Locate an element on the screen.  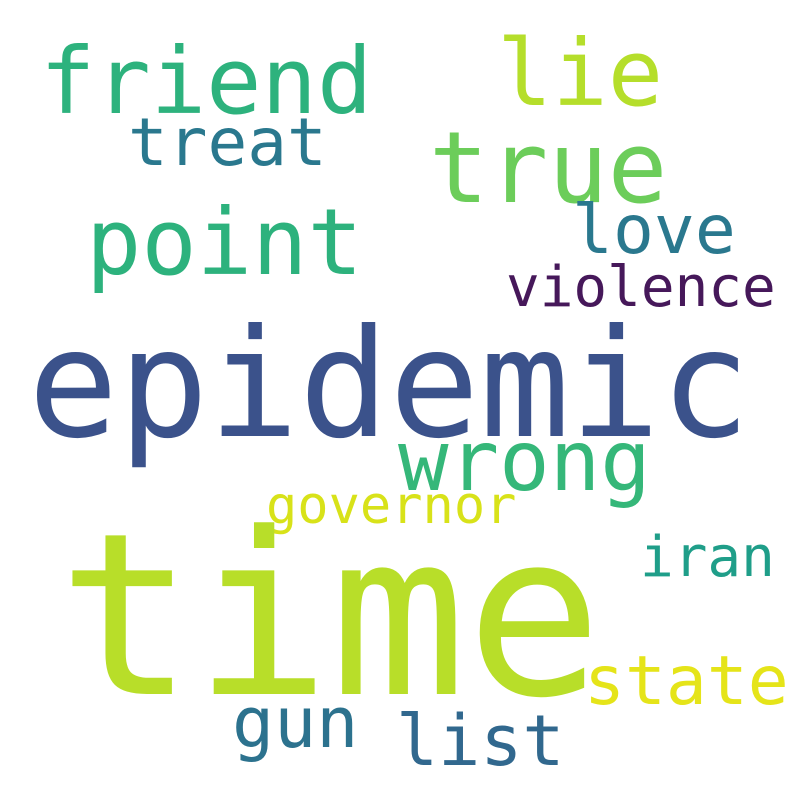
word-friend: friend is located at coordinates (206, 81).